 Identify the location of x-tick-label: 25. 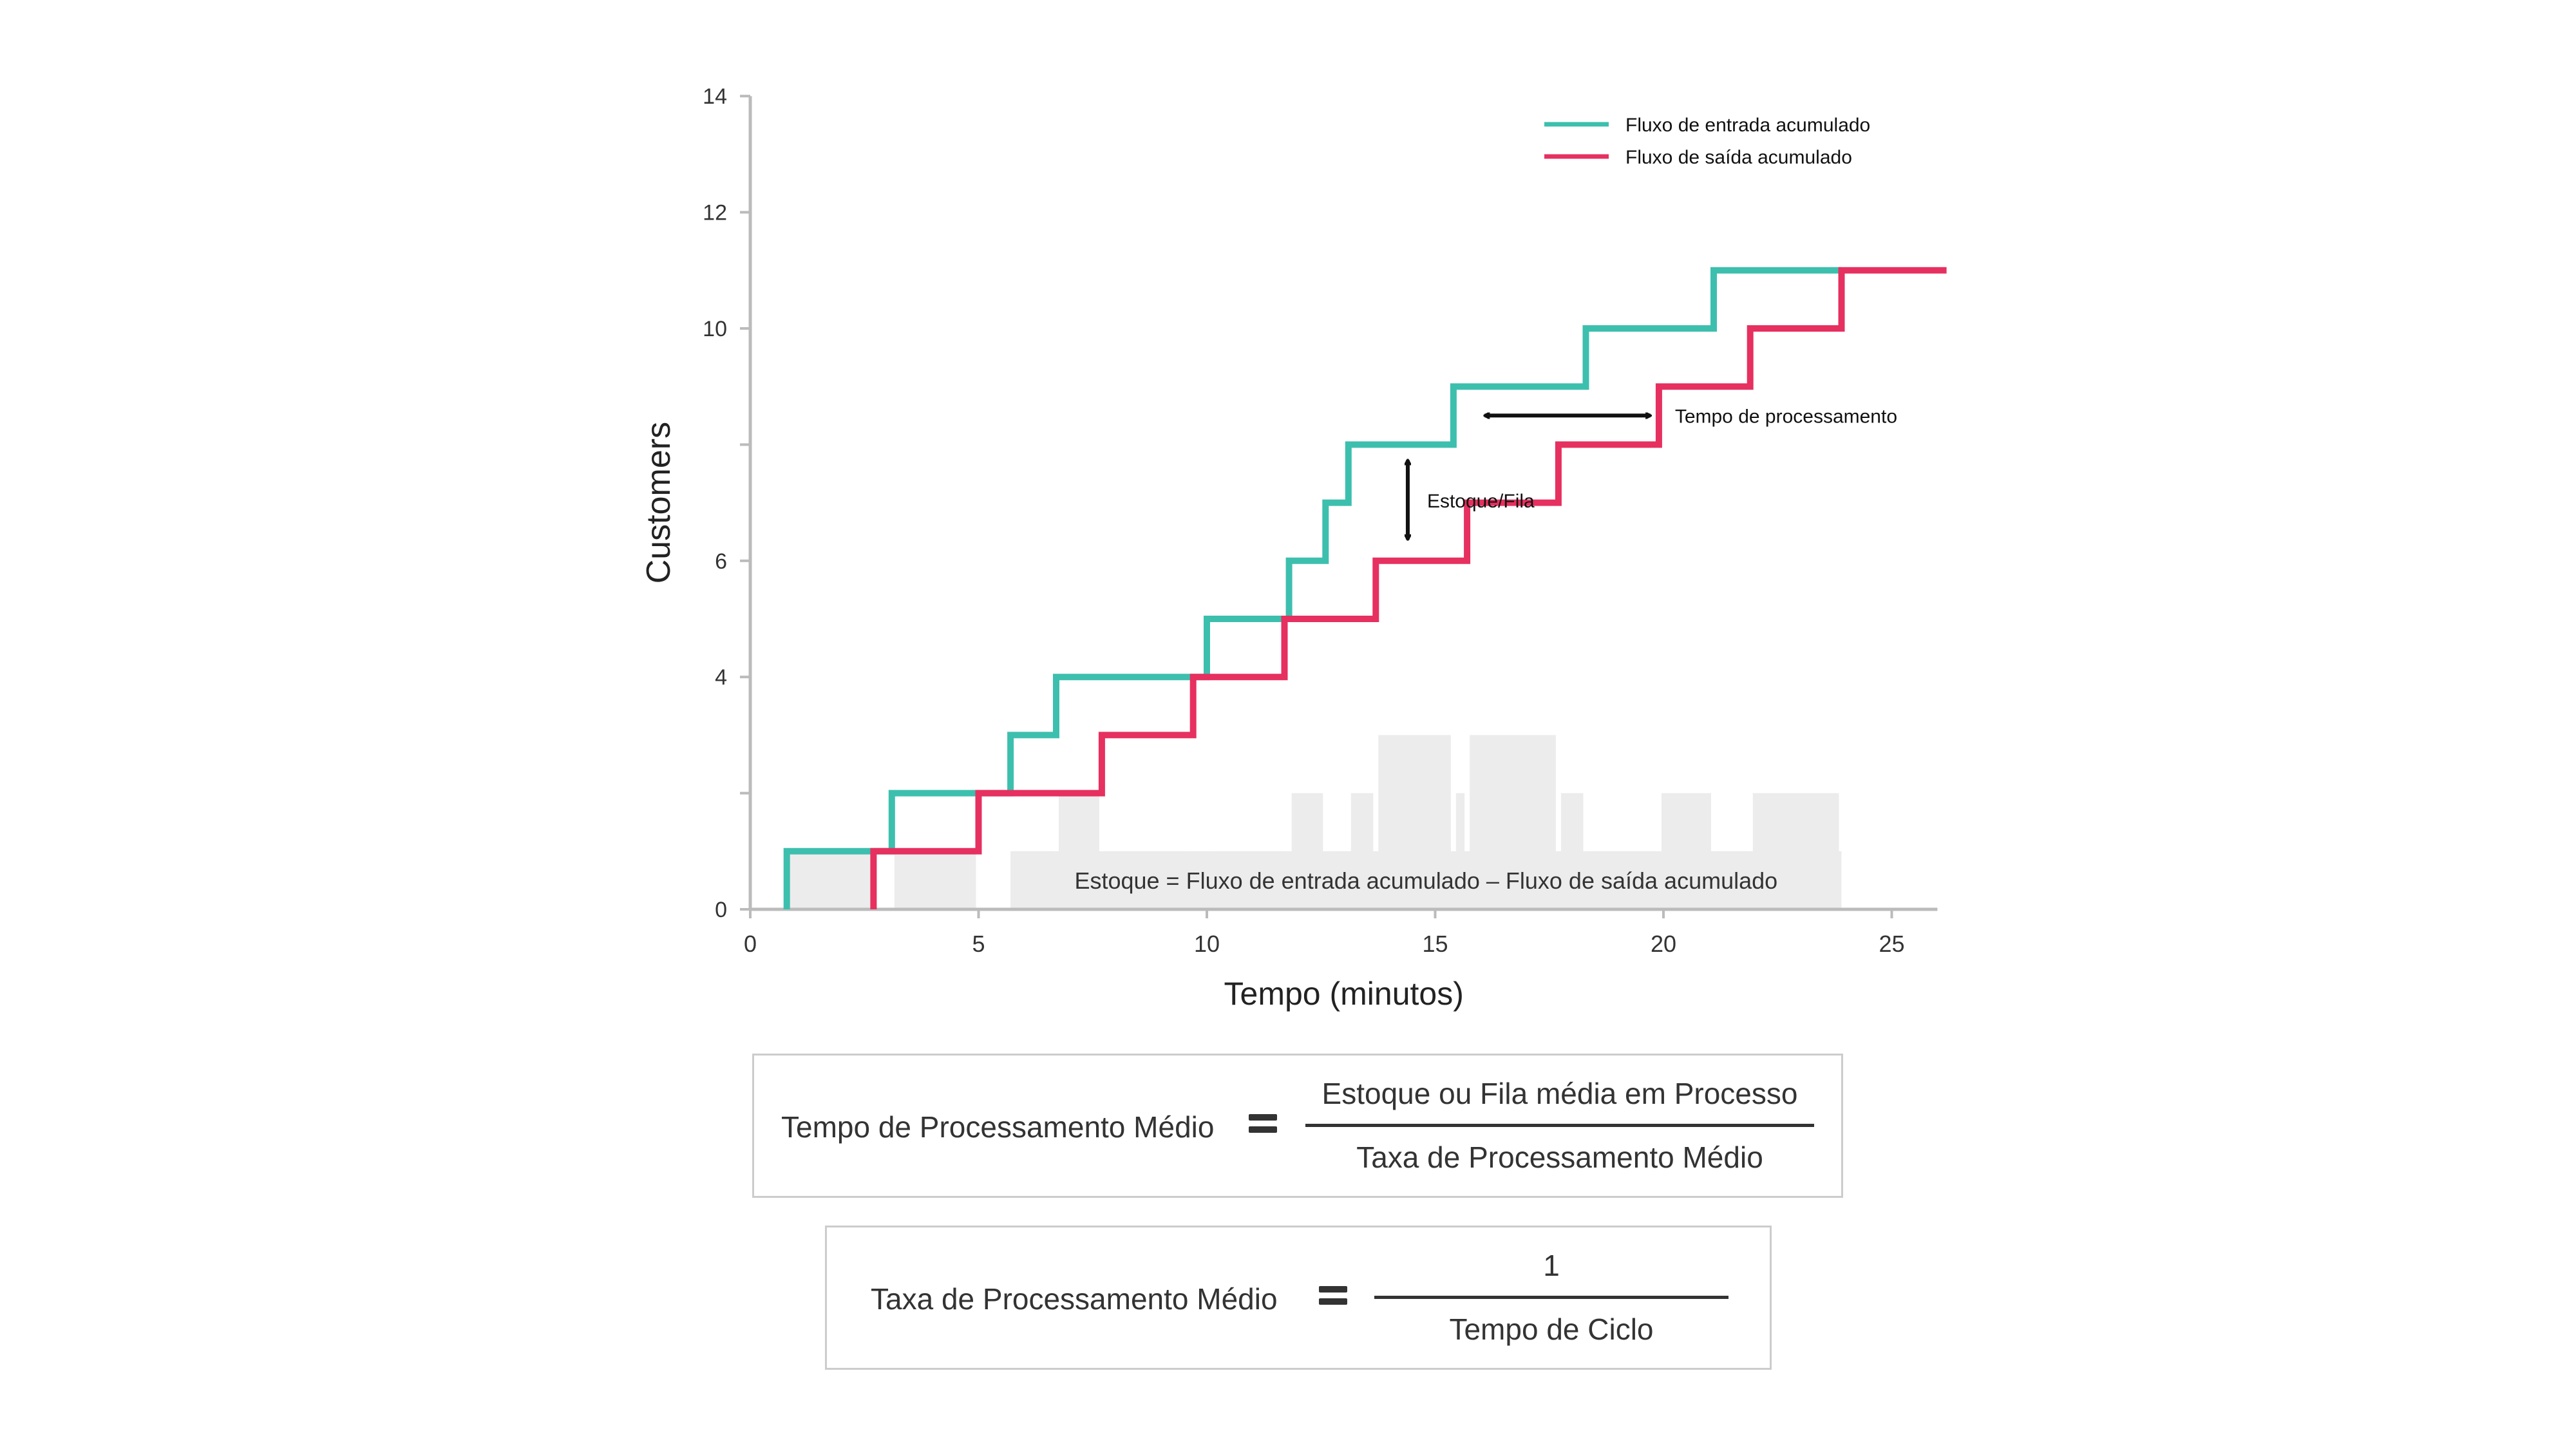
(1892, 944).